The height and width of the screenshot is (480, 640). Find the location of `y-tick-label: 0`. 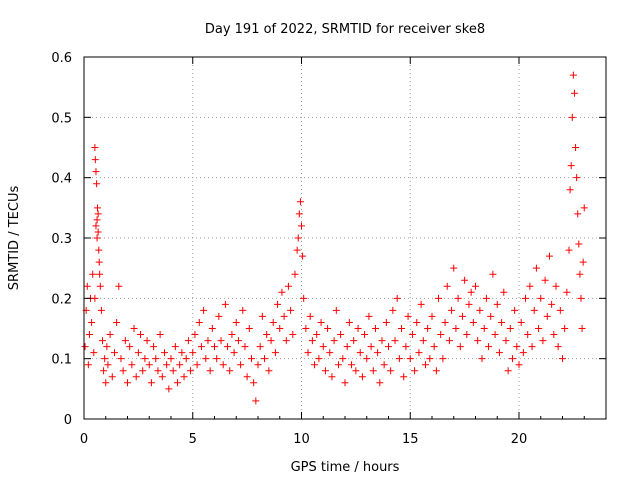

y-tick-label: 0 is located at coordinates (68, 420).